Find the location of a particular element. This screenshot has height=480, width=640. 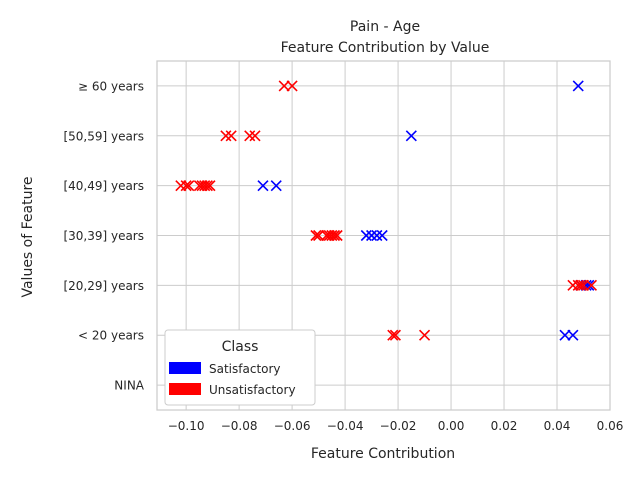

legend-label-unsatisfactory: Unsatisfactory is located at coordinates (252, 390).